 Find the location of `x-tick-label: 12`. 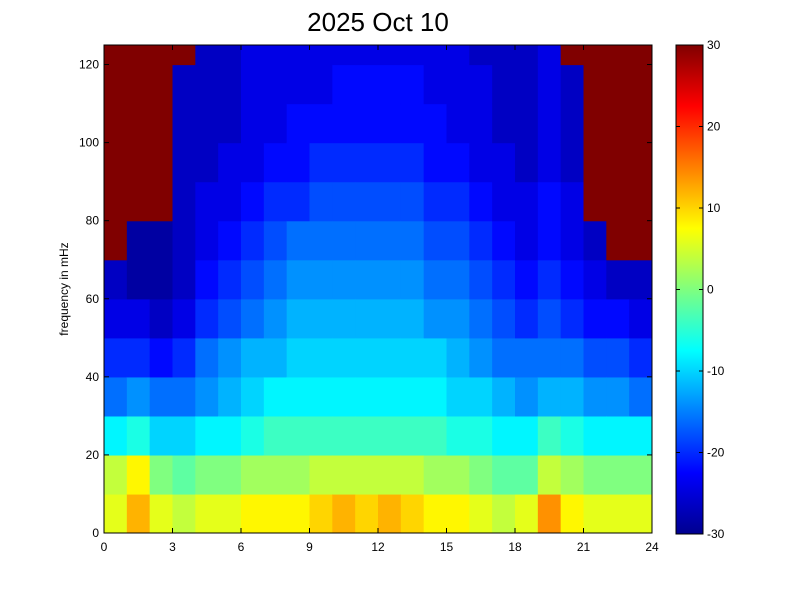

x-tick-label: 12 is located at coordinates (378, 547).